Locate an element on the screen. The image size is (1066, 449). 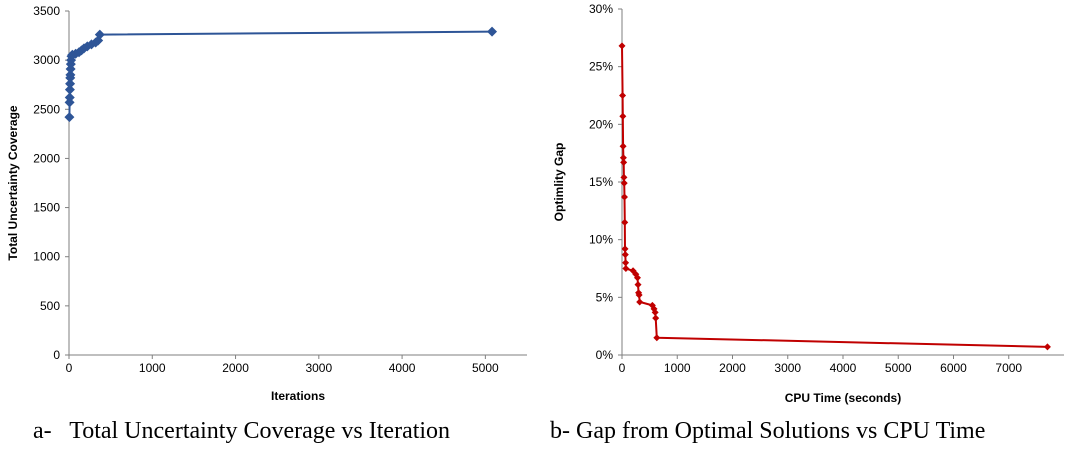
x-tick-label: 7000 is located at coordinates (1008, 368).